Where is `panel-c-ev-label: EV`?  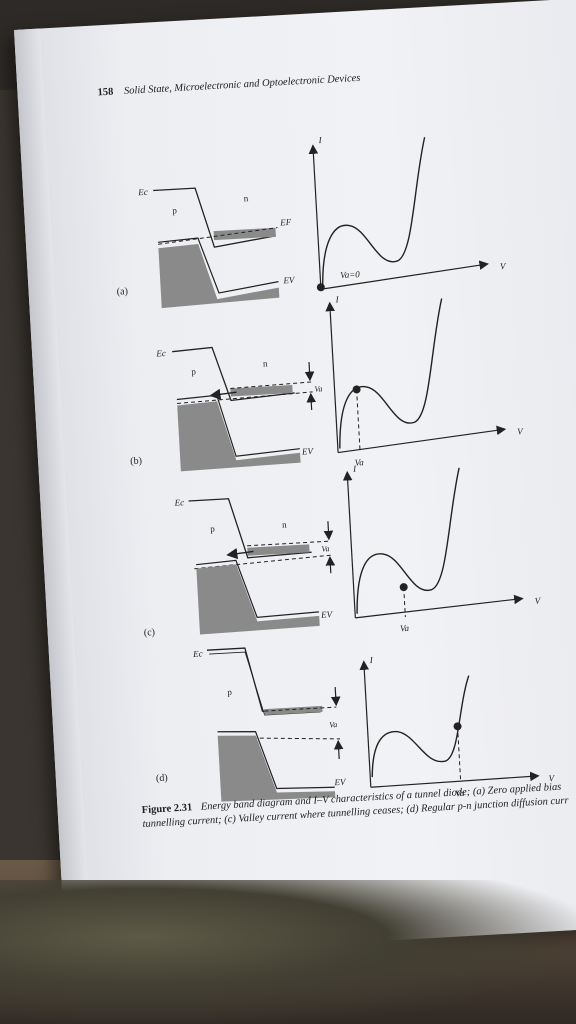 panel-c-ev-label: EV is located at coordinates (327, 614).